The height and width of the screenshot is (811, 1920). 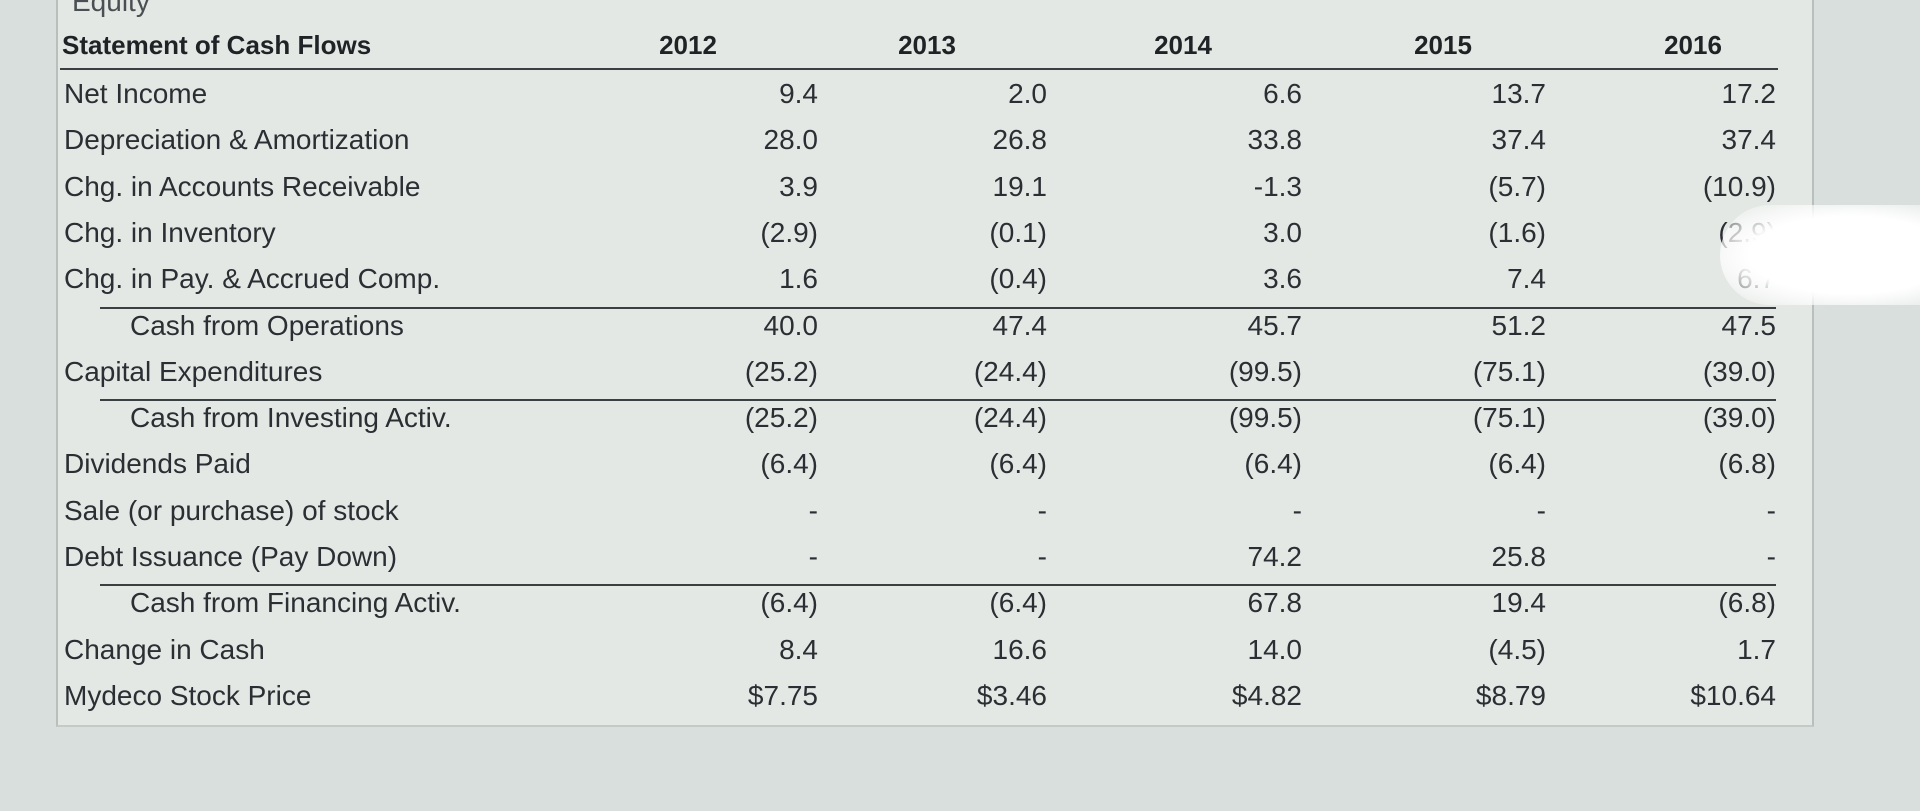 What do you see at coordinates (164, 649) in the screenshot?
I see `row-label: Change in Cash` at bounding box center [164, 649].